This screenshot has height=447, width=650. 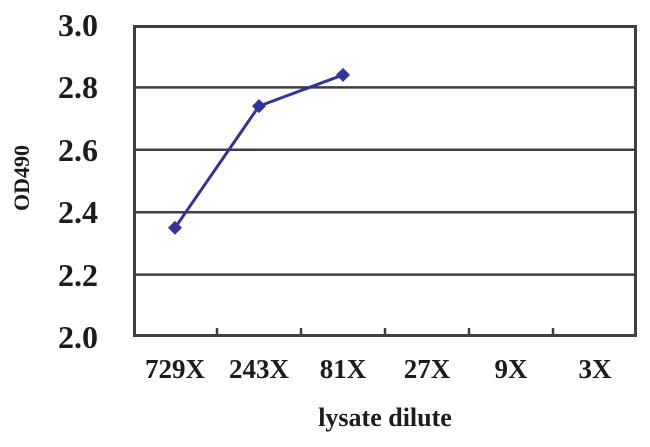 What do you see at coordinates (175, 369) in the screenshot?
I see `x-tick-label: 729X` at bounding box center [175, 369].